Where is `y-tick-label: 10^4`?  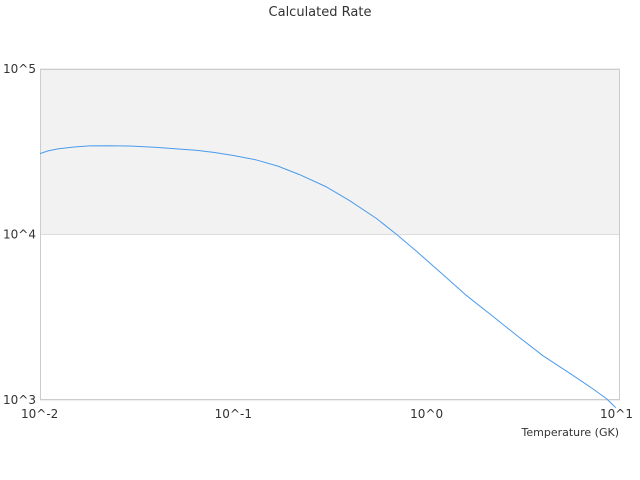
y-tick-label: 10^4 is located at coordinates (19, 235).